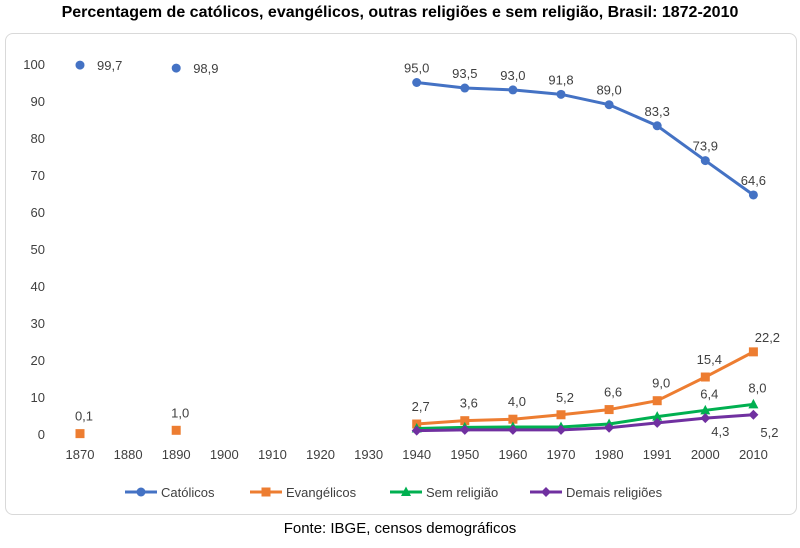  I want to click on y-tick-label: 0, so click(41, 434).